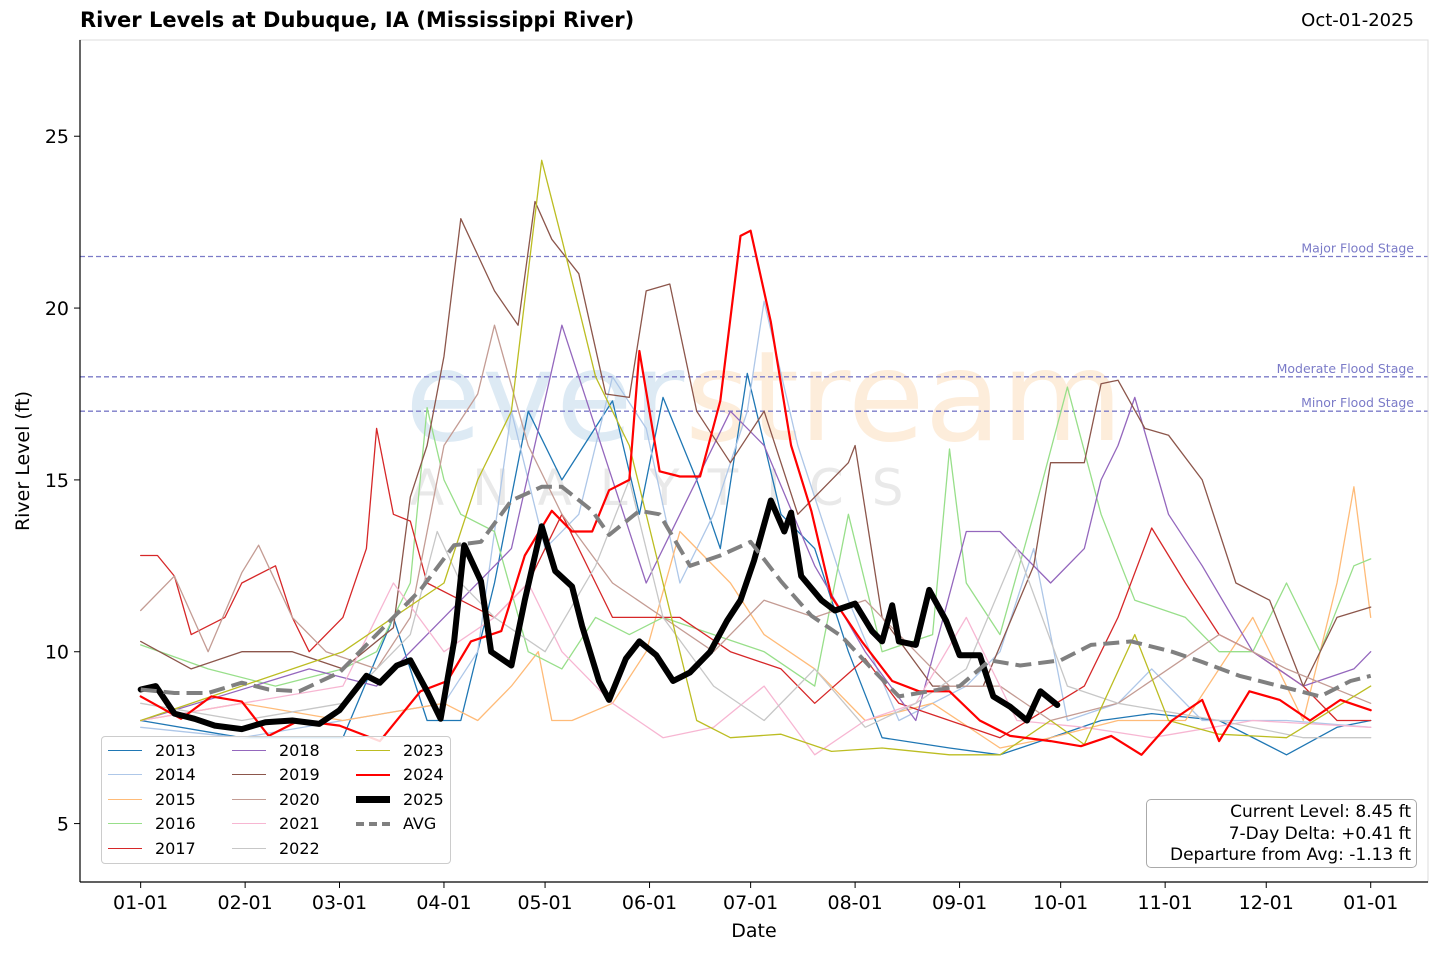  What do you see at coordinates (400, 750) in the screenshot?
I see `legend-item-2023: 2023` at bounding box center [400, 750].